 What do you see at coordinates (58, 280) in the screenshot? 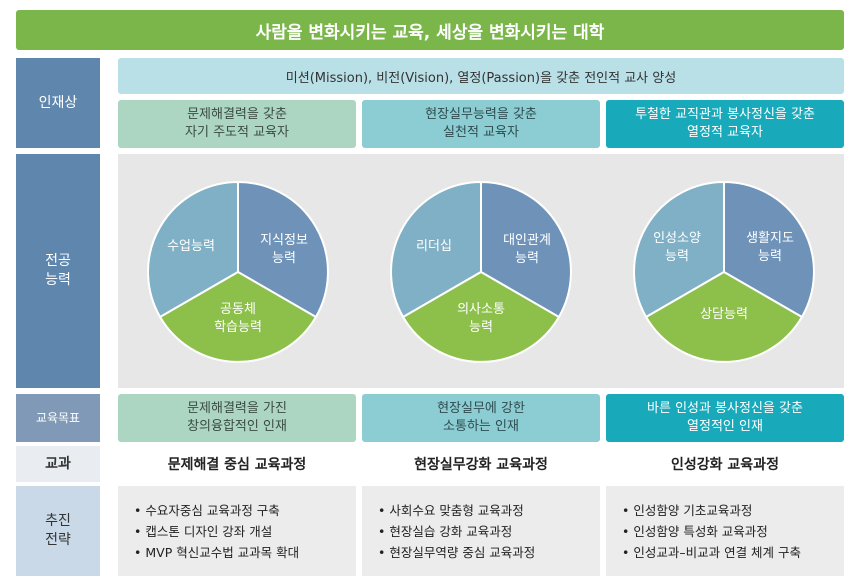
I see `row-label-competency-line2: 능력` at bounding box center [58, 280].